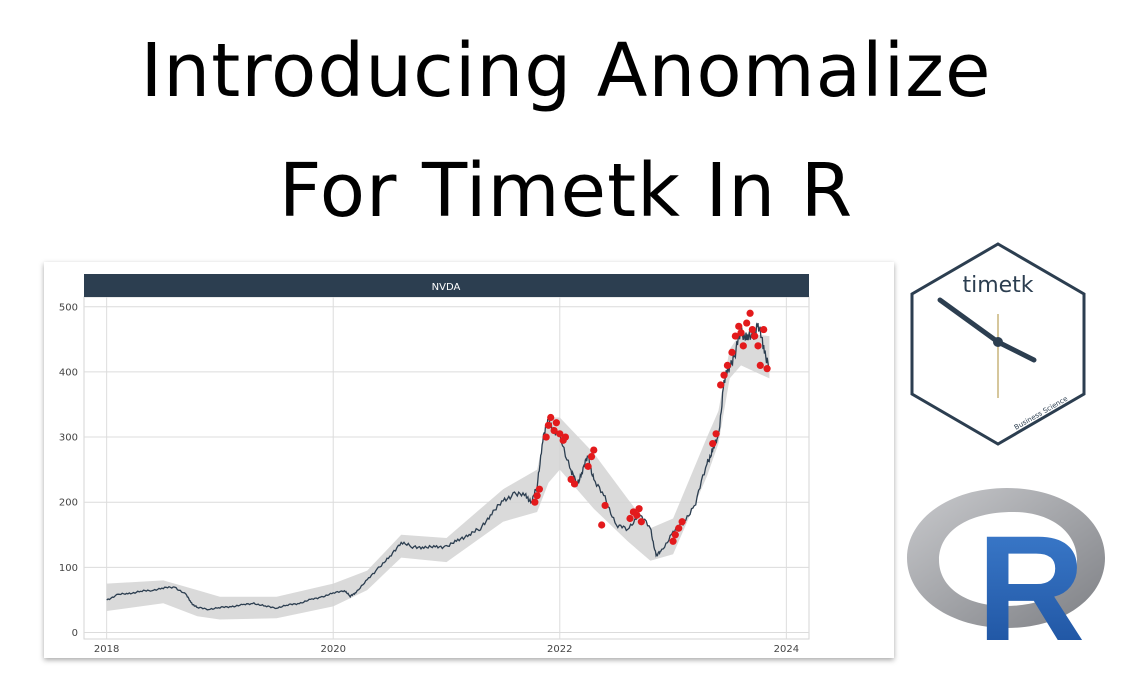 Image resolution: width=1132 pixels, height=687 pixels. I want to click on clock-minute-hand-icon, so click(1016, 351).